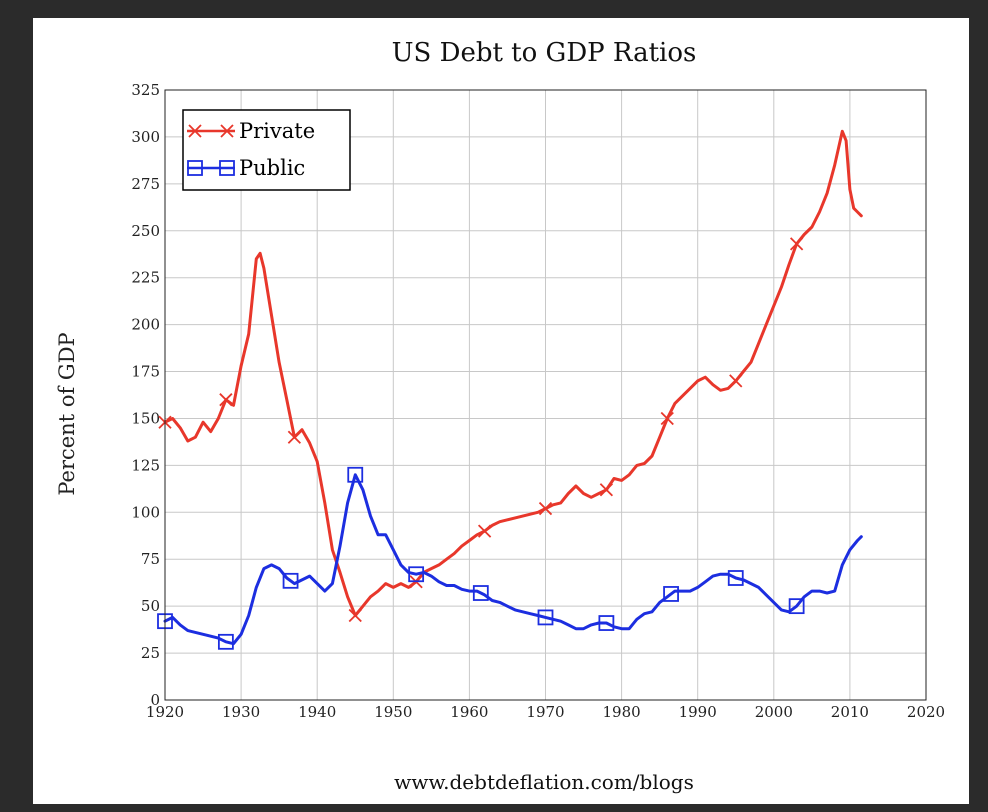  Describe the element at coordinates (145, 325) in the screenshot. I see `y-tick-label: 200` at that location.